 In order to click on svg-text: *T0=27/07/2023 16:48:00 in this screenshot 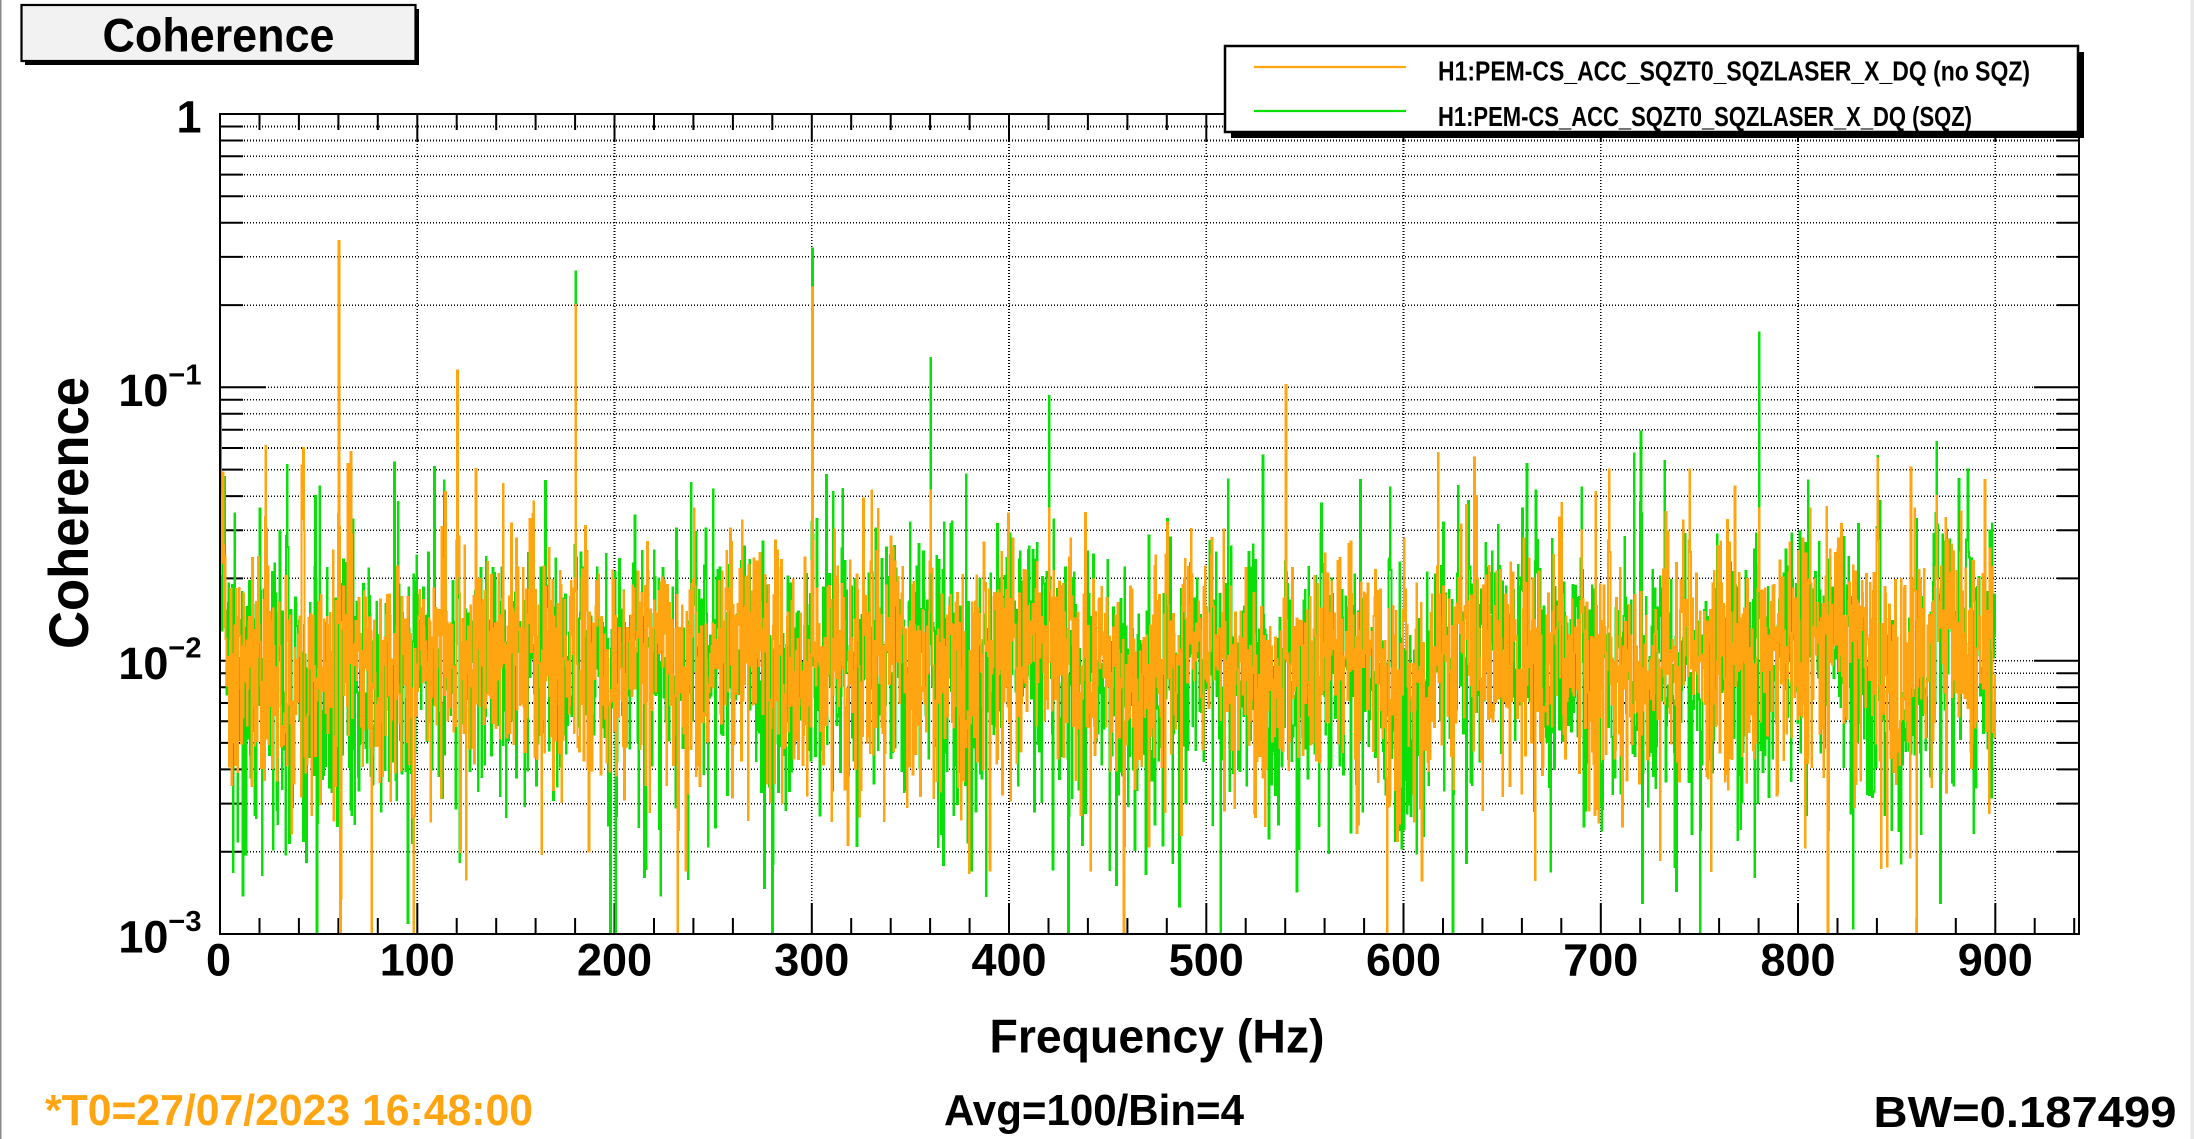, I will do `click(289, 1110)`.